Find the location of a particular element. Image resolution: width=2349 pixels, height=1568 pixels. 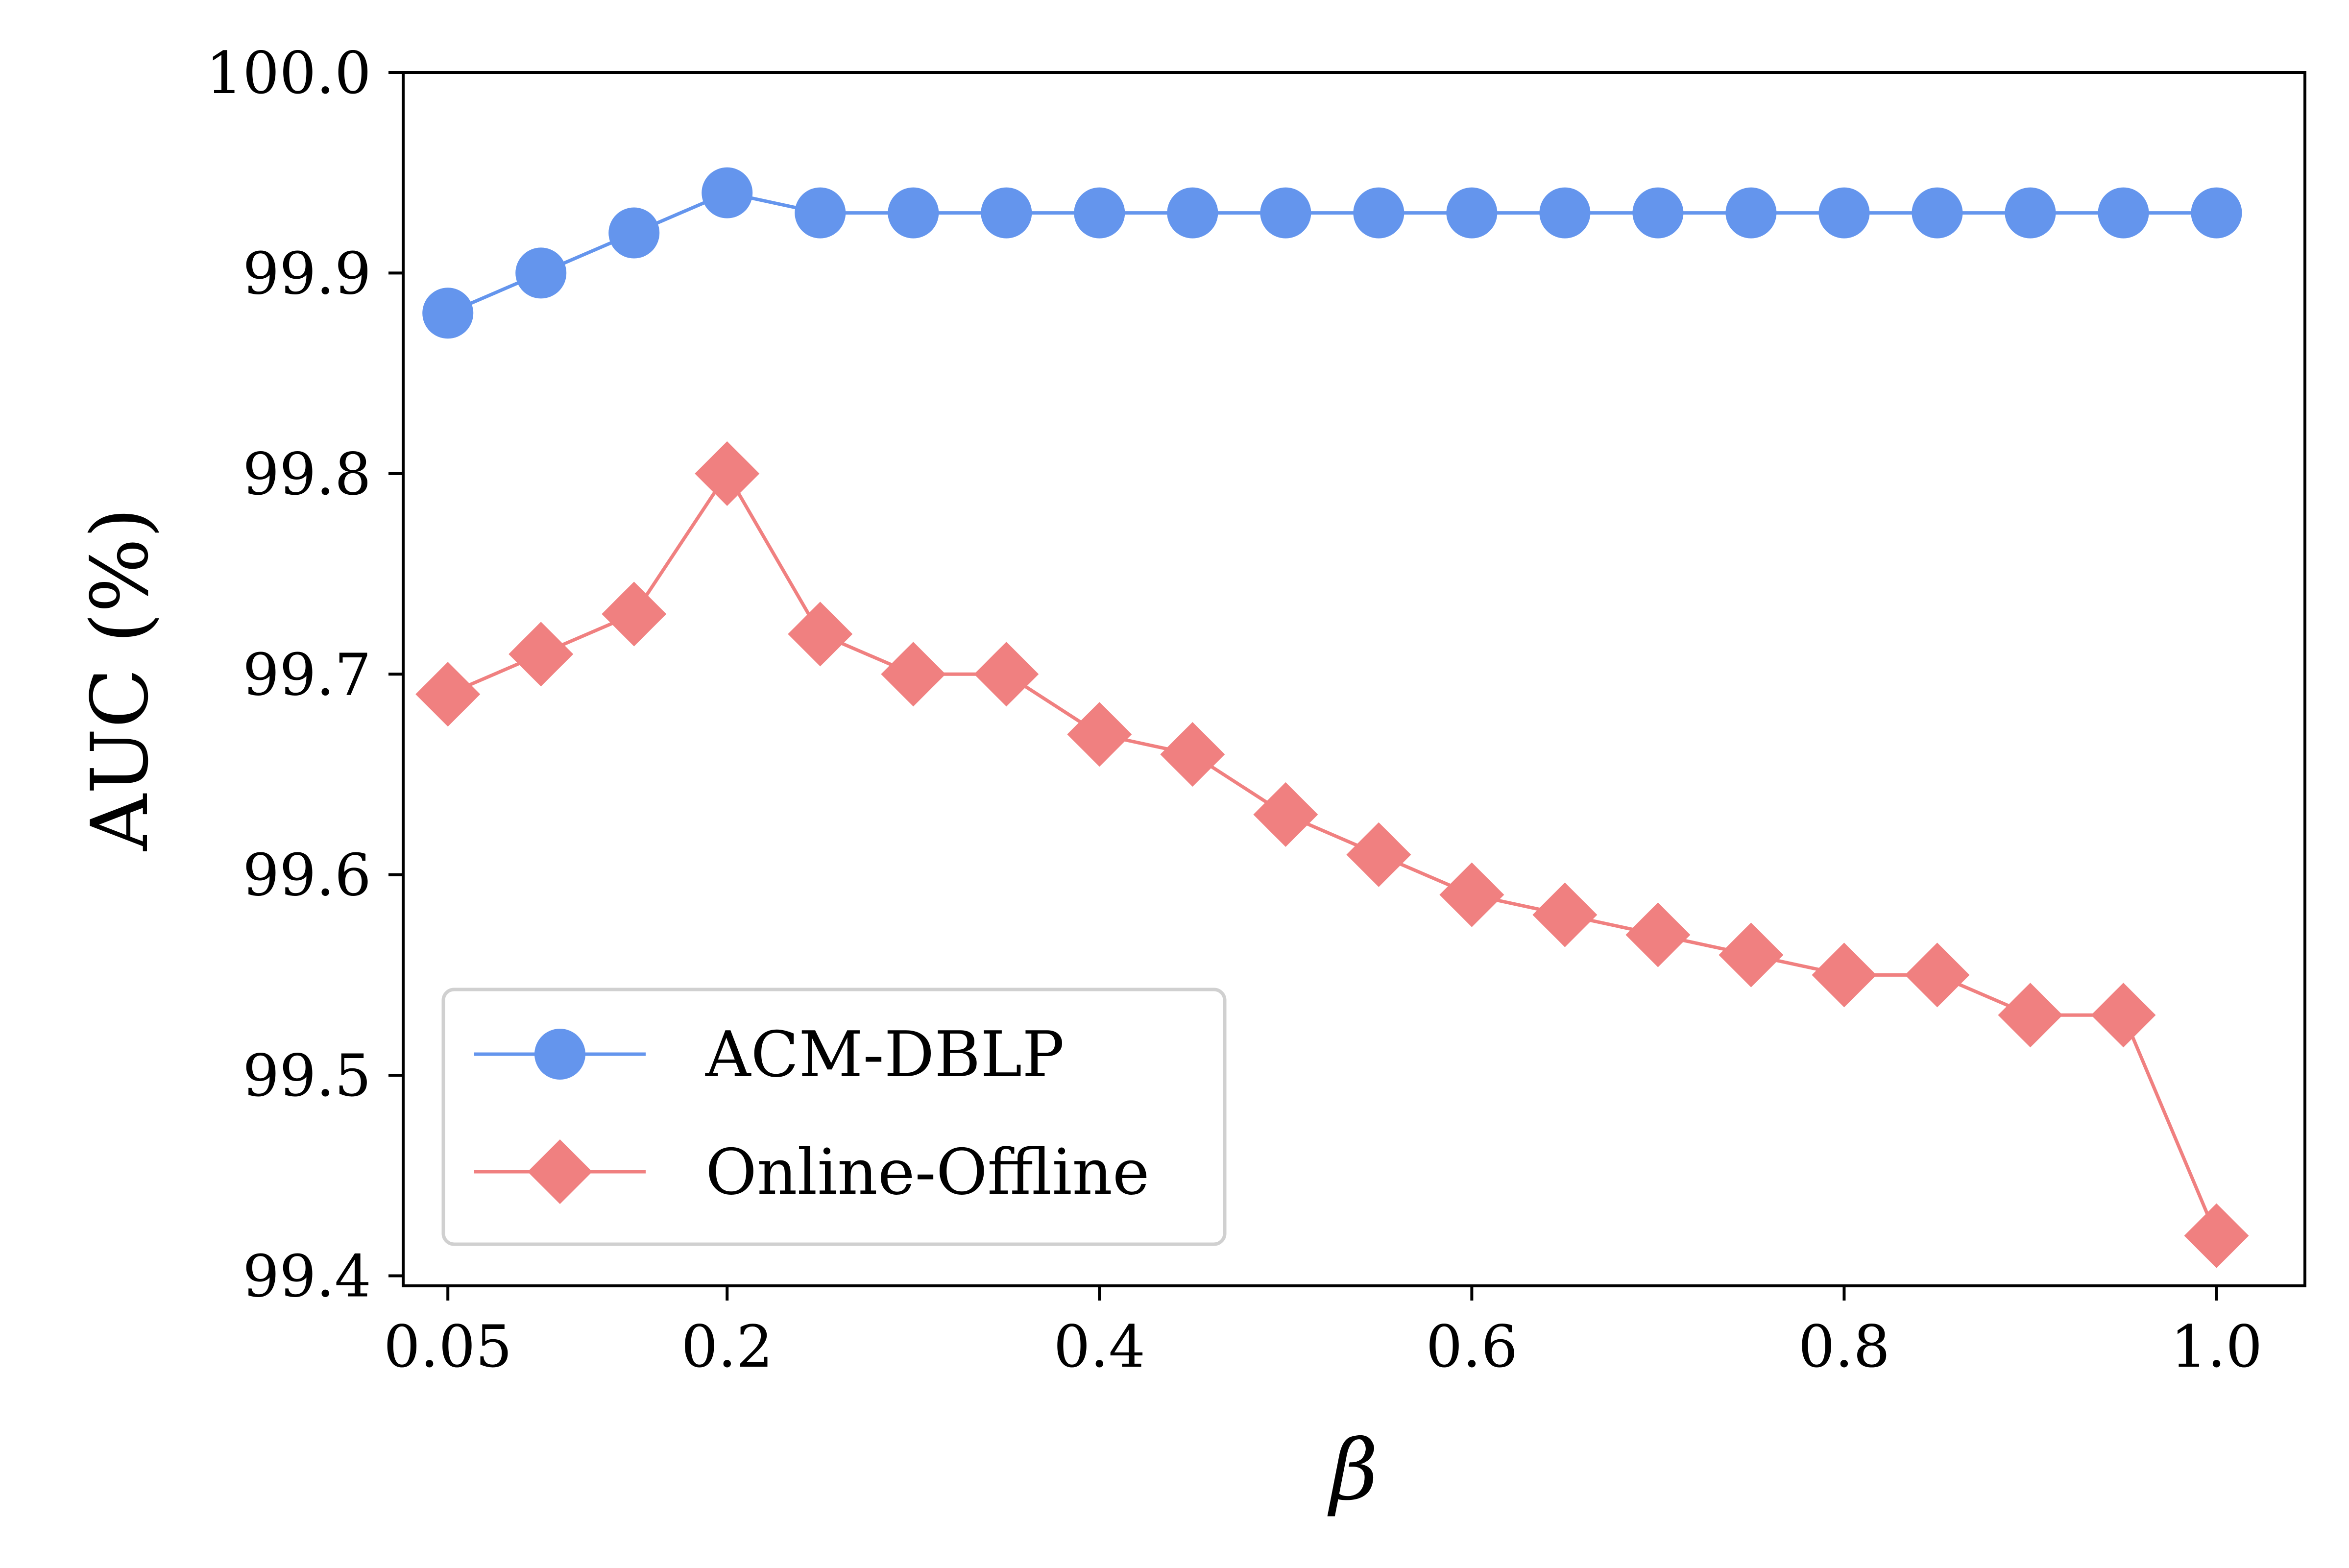

legend-entry-acm-dblp: ACM-DBLP is located at coordinates (769, 1054).